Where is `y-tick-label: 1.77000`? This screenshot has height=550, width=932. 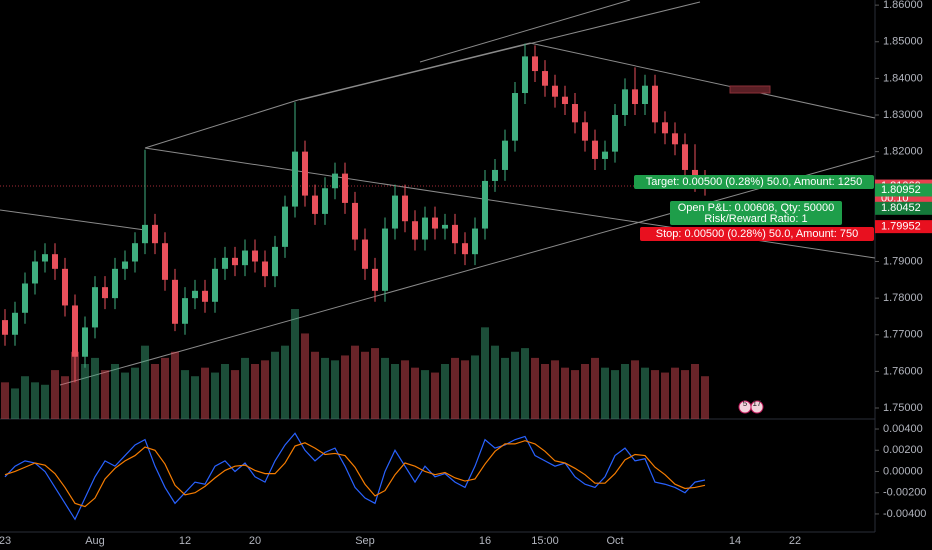 y-tick-label: 1.77000 is located at coordinates (903, 335).